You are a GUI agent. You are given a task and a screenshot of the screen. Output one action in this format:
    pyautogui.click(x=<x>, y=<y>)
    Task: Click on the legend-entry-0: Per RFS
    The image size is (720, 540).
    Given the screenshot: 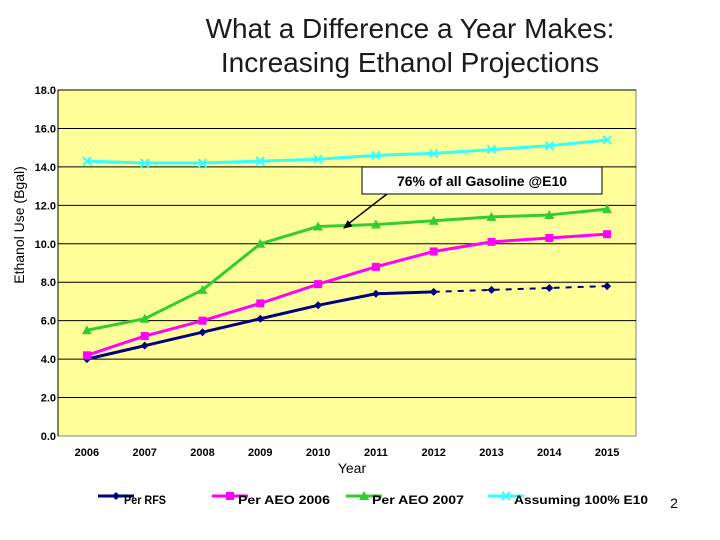 What is the action you would take?
    pyautogui.click(x=132, y=499)
    